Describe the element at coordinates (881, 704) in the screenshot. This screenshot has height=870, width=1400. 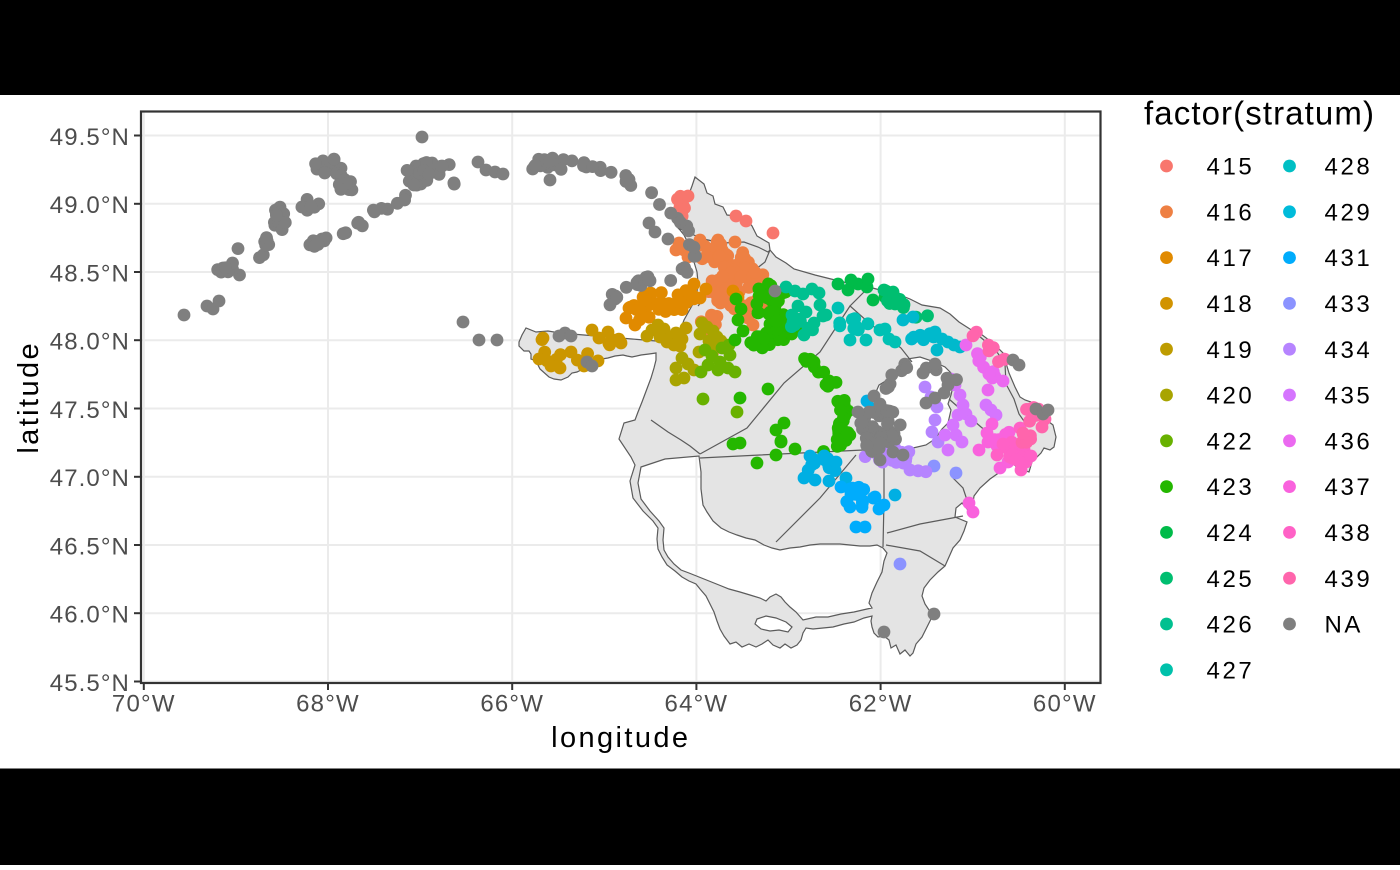
I see `svg-text: 62°W` at that location.